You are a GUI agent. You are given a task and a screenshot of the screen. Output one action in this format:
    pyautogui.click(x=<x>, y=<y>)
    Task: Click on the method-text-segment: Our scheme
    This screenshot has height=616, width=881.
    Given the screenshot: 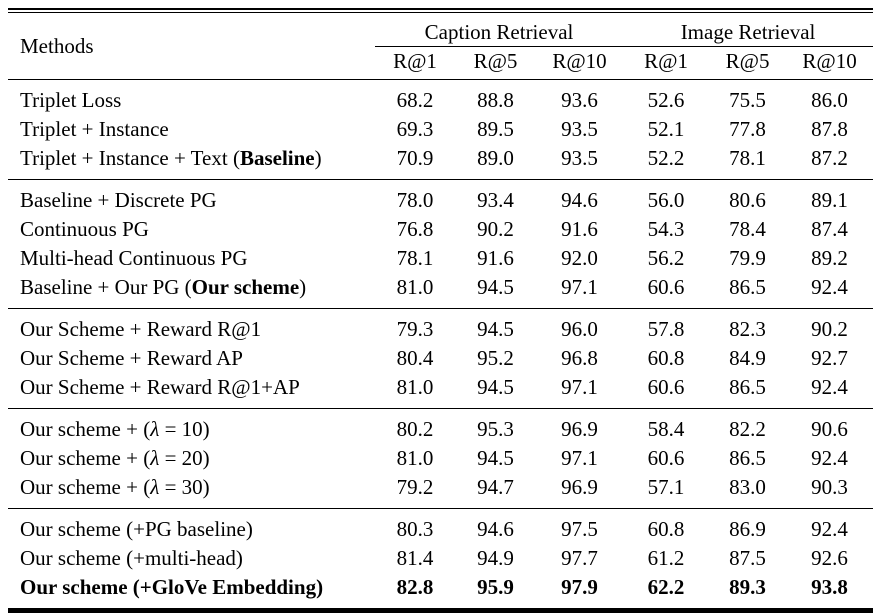 What is the action you would take?
    pyautogui.click(x=245, y=287)
    